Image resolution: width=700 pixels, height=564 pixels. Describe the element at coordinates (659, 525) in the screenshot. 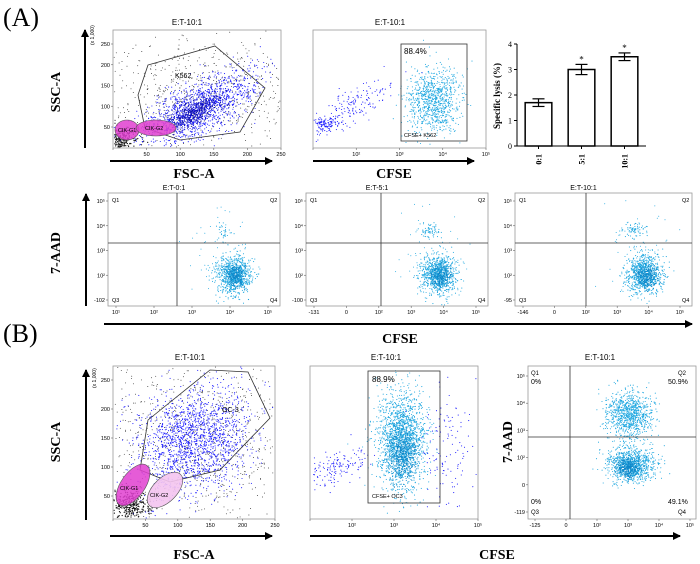

I see `b-7aad-x-tick: 10⁴` at that location.